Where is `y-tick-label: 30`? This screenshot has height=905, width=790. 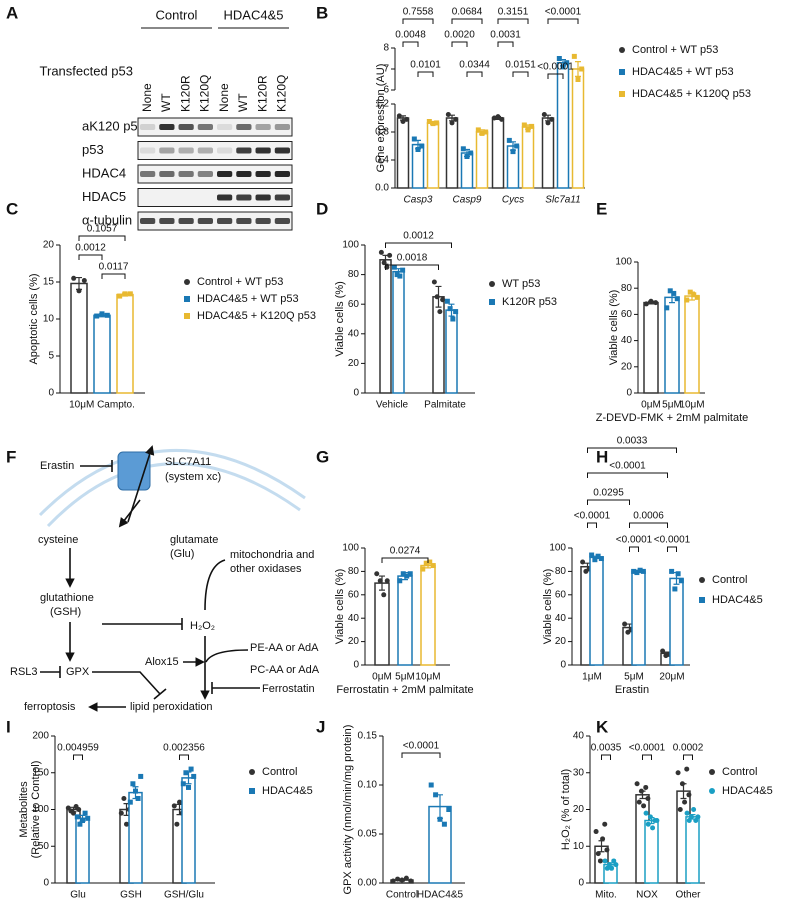
y-tick-label: 30 is located at coordinates (579, 772).